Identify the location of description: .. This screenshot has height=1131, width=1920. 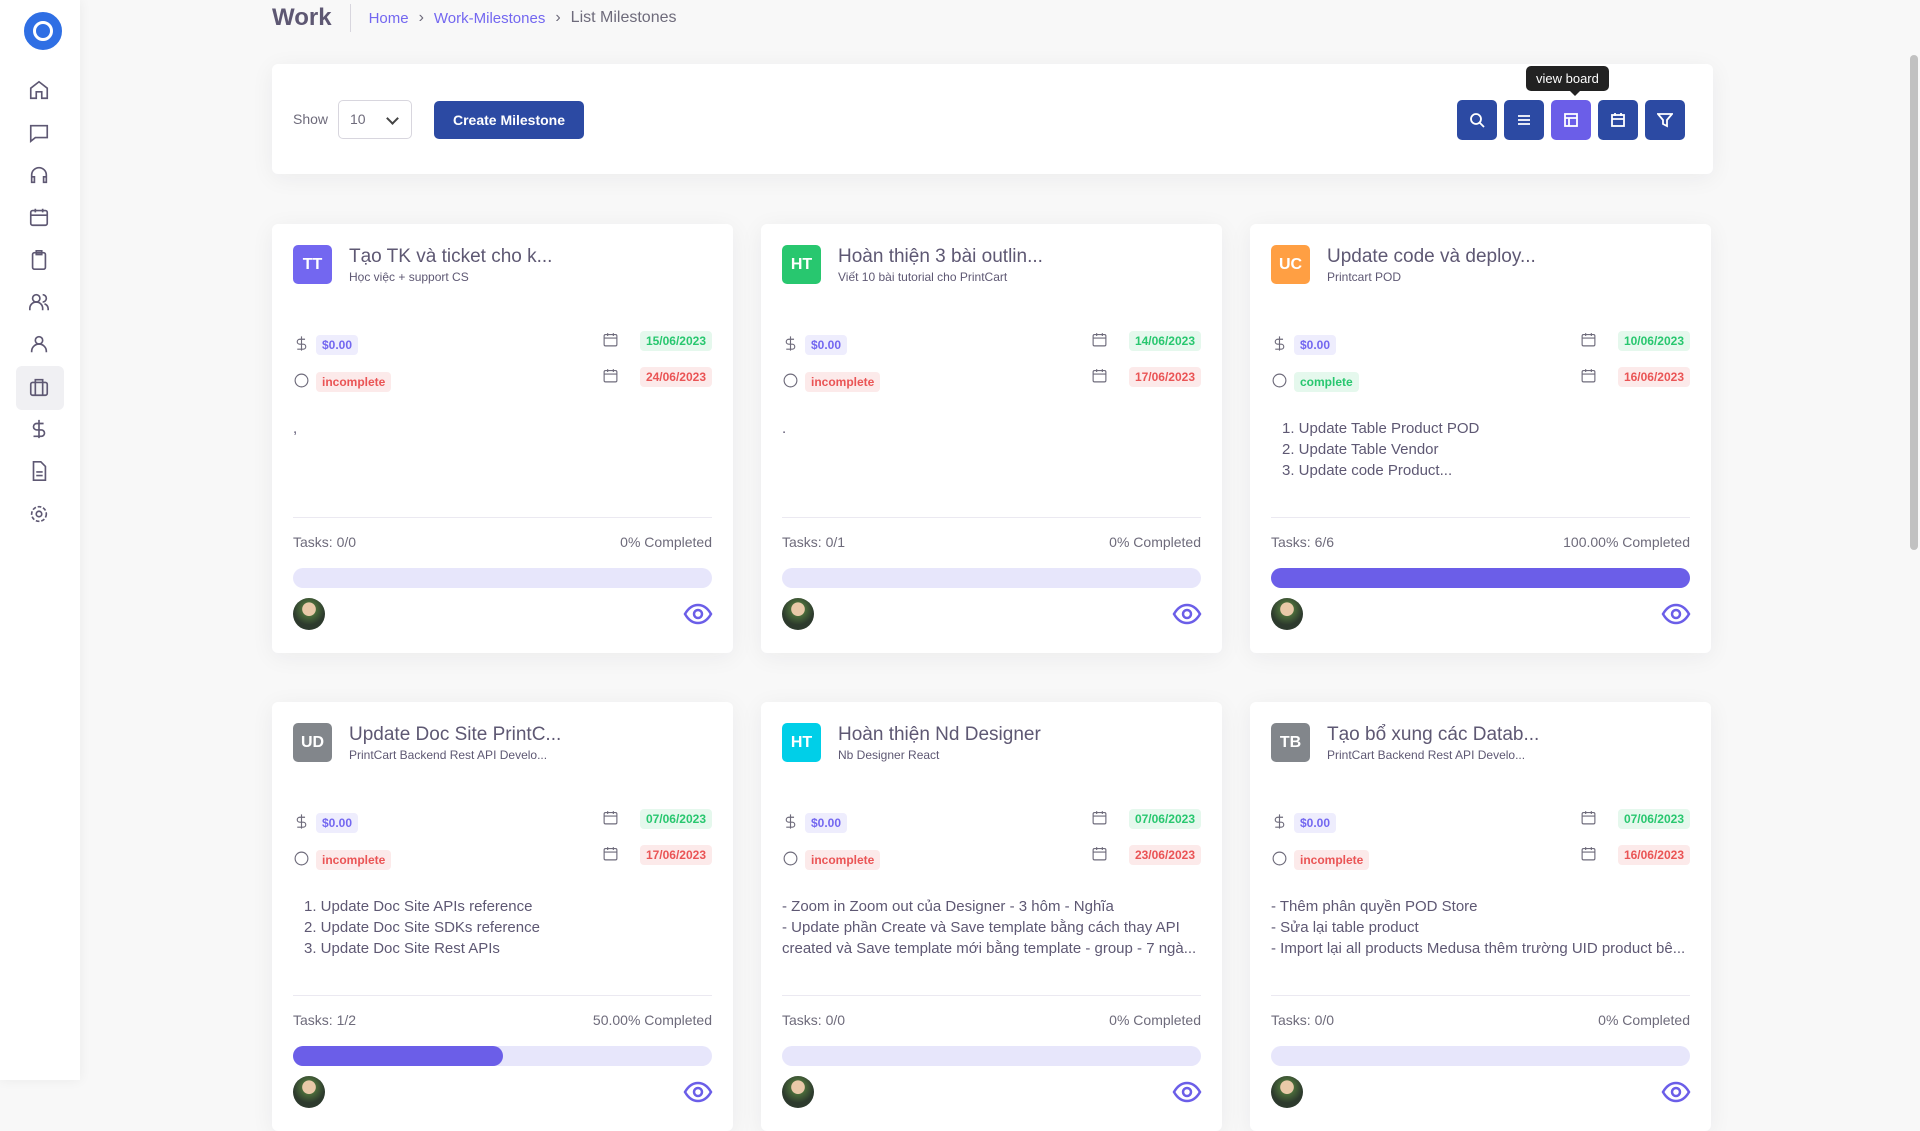
(994, 428).